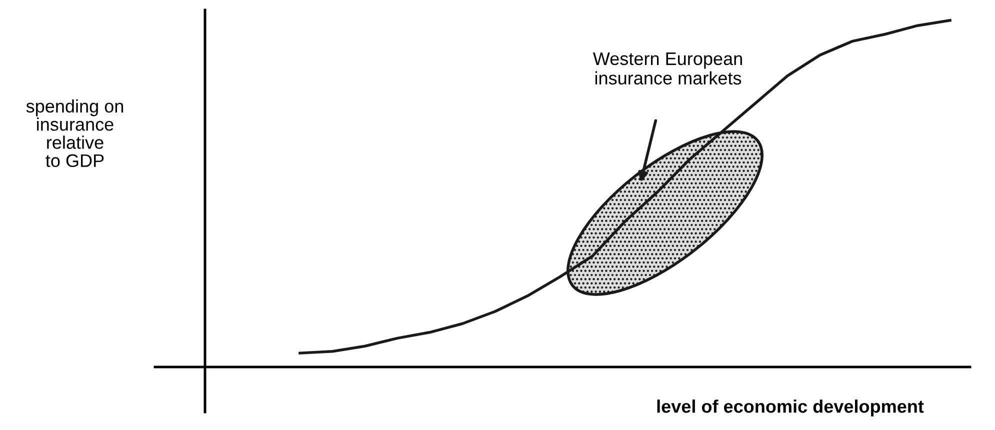 The height and width of the screenshot is (430, 995). I want to click on x-axis-title: level of economic development, so click(790, 408).